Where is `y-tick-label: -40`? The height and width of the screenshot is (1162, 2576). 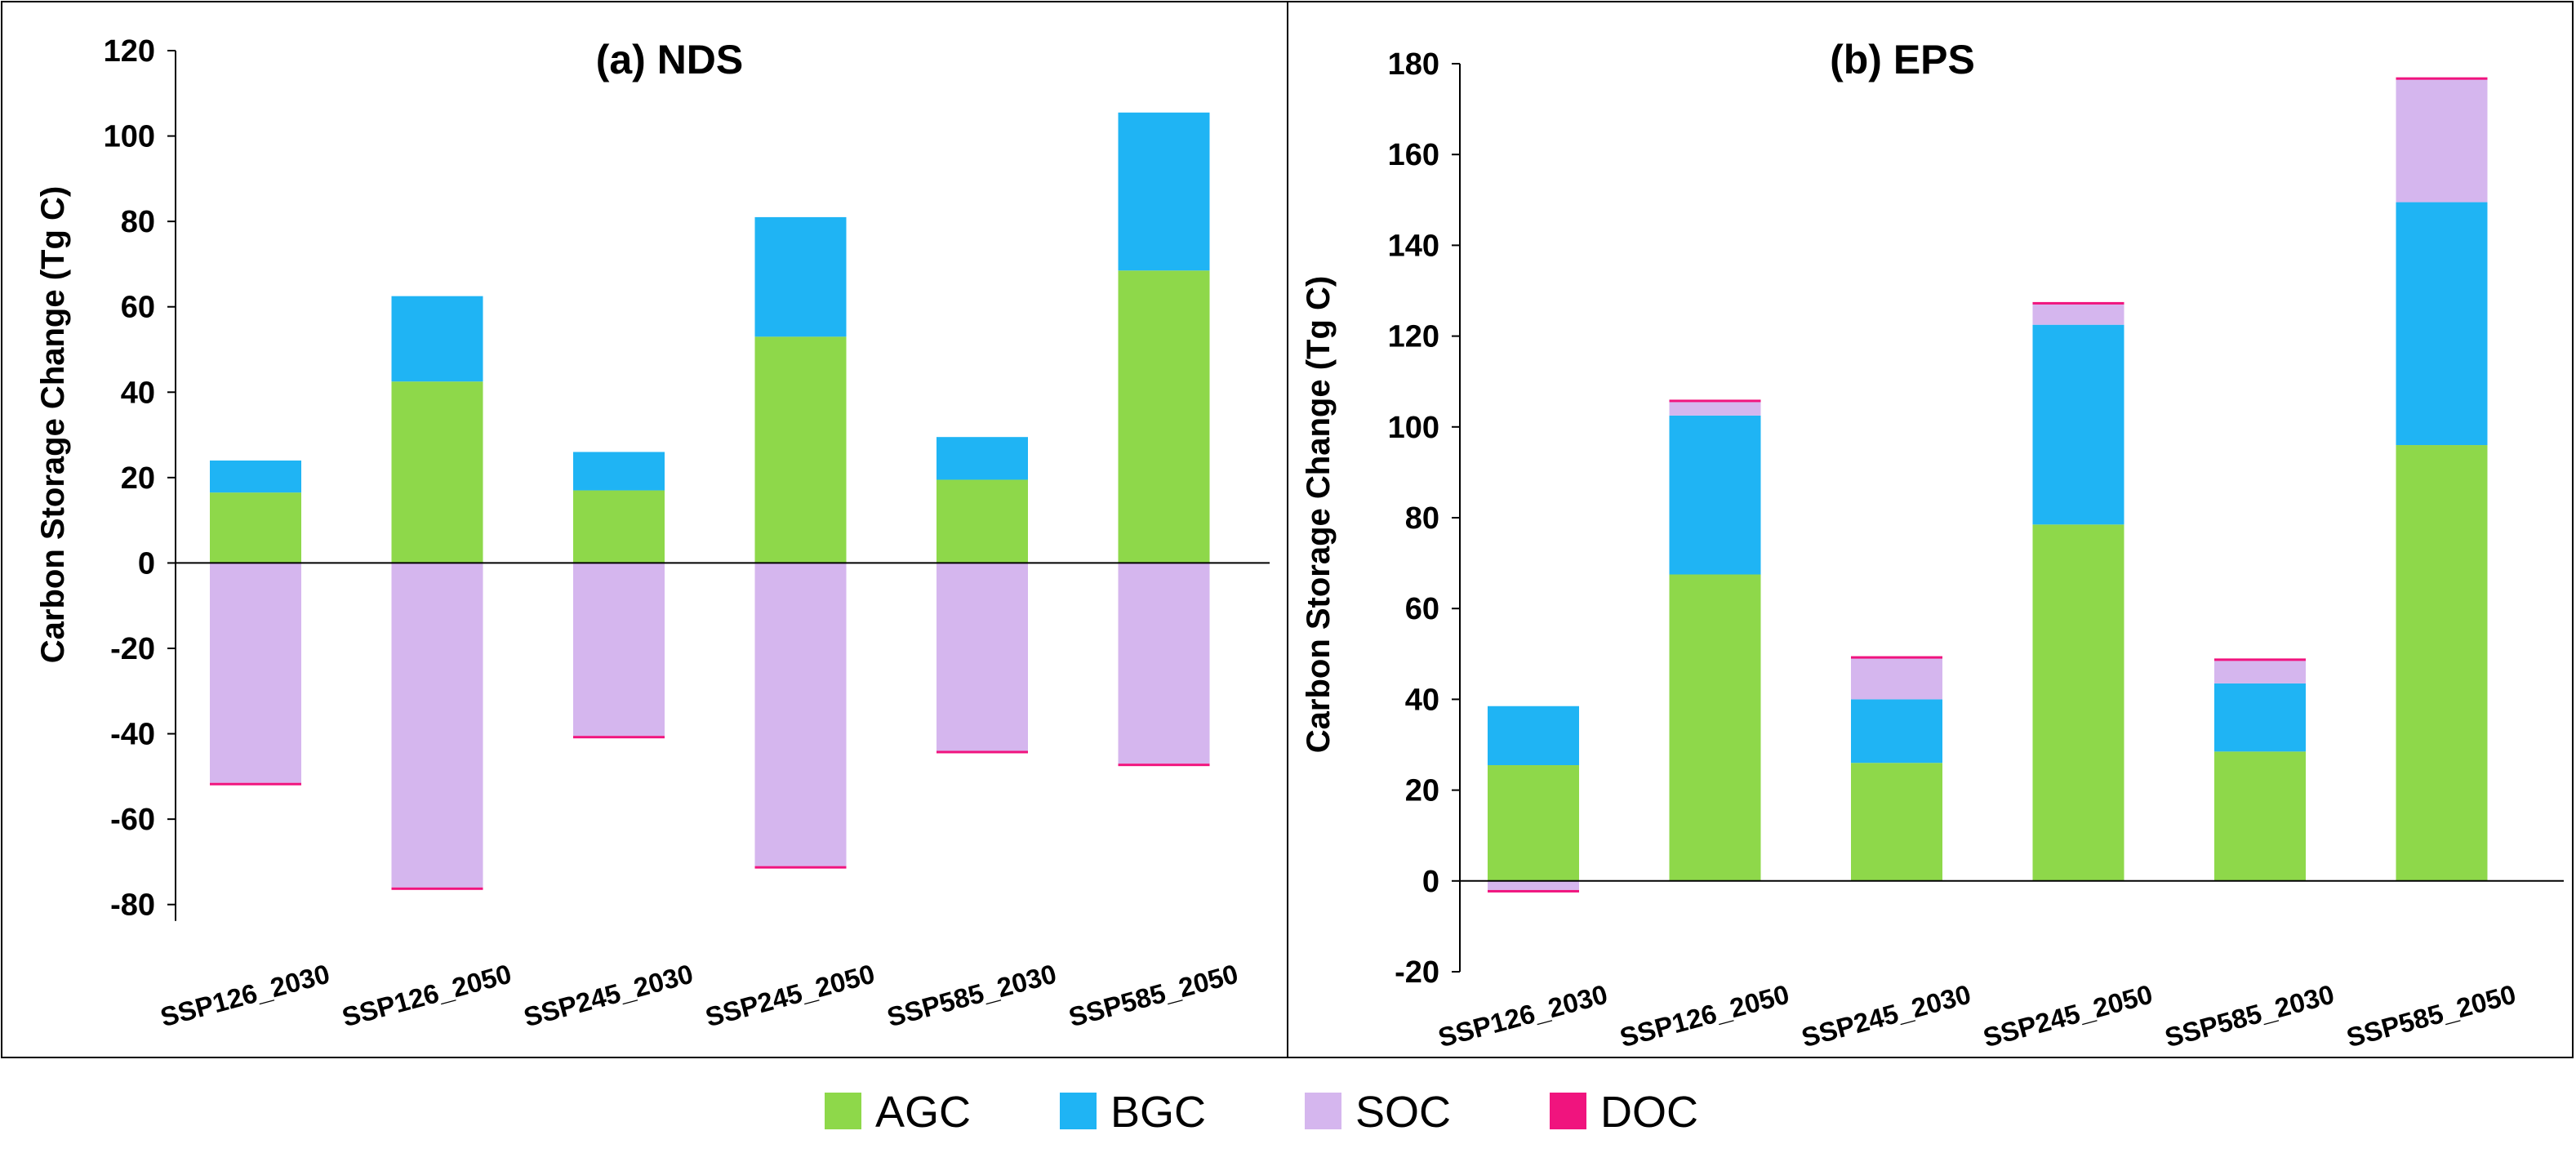
y-tick-label: -40 is located at coordinates (132, 735).